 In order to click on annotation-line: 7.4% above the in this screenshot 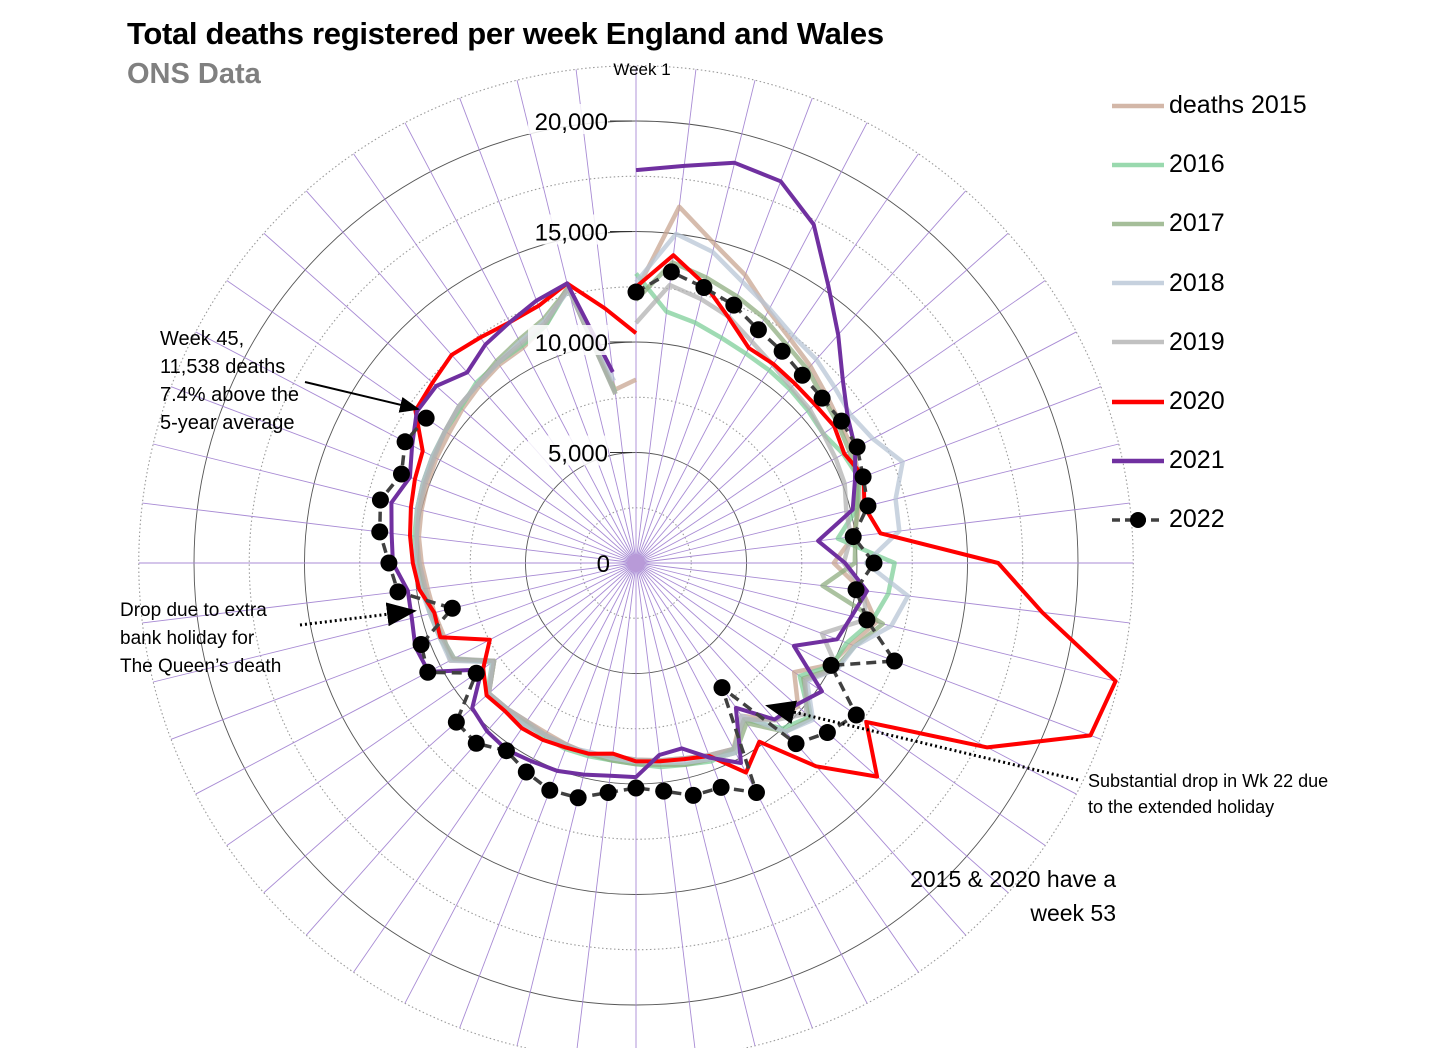, I will do `click(229, 395)`.